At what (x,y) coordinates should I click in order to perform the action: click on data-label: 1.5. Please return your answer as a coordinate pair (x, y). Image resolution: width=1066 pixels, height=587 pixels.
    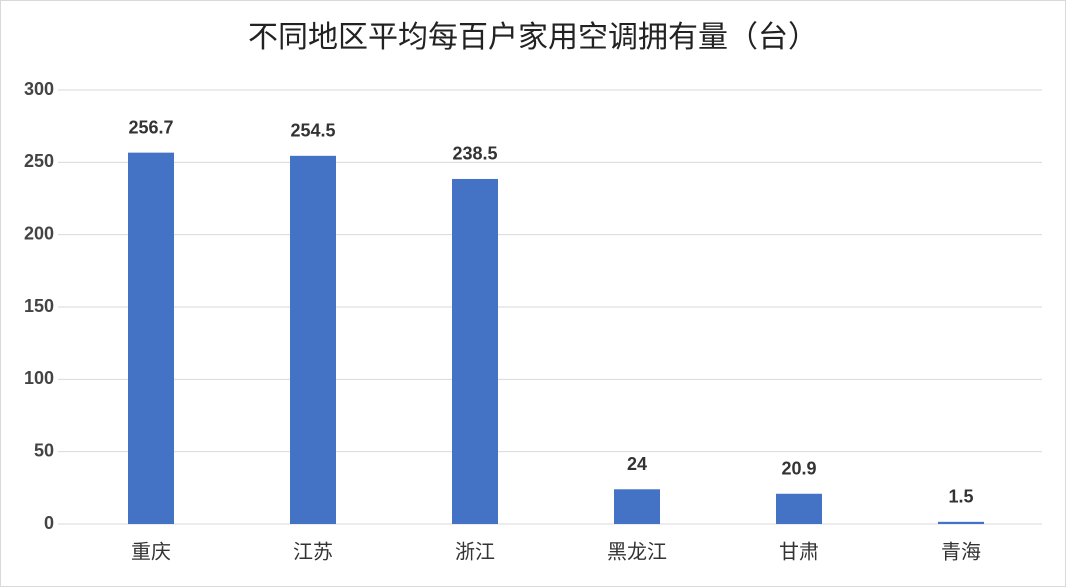
    Looking at the image, I should click on (960, 497).